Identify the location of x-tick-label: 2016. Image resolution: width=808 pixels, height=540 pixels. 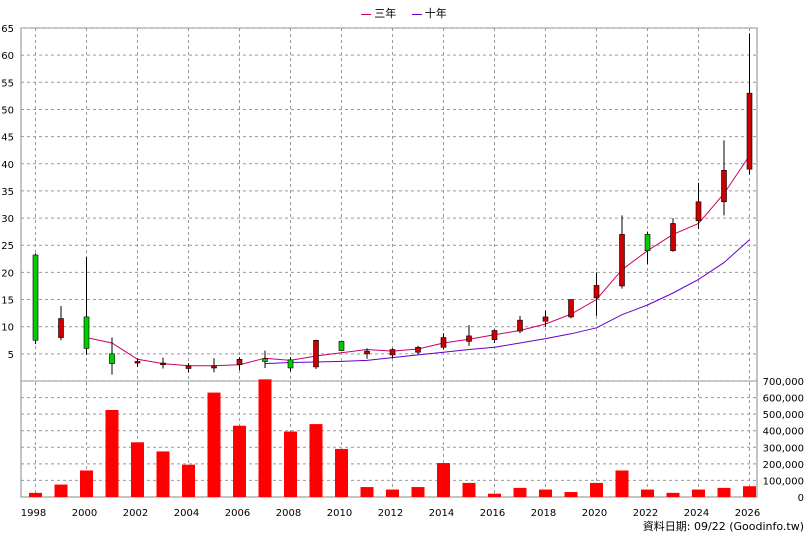
(492, 513).